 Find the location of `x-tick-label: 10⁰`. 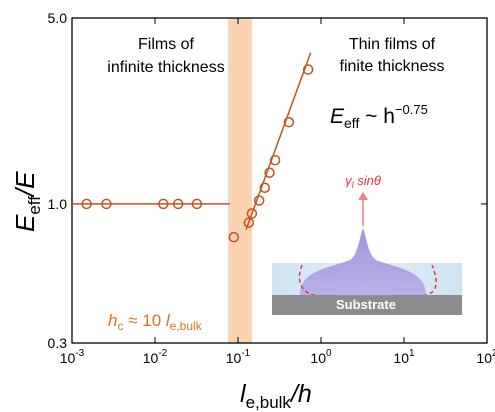

x-tick-label: 10⁰ is located at coordinates (321, 357).